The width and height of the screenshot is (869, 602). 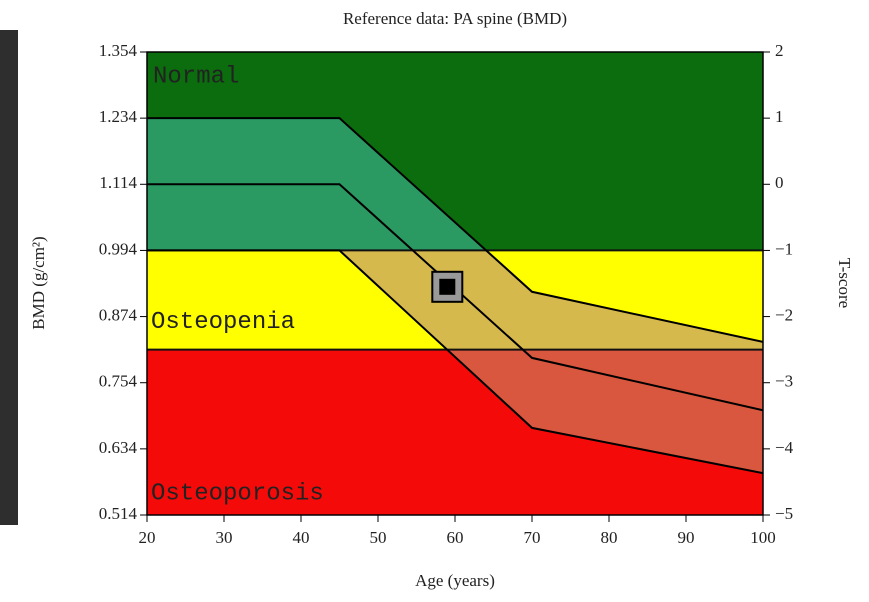 What do you see at coordinates (223, 322) in the screenshot?
I see `zone-label: Osteopenia` at bounding box center [223, 322].